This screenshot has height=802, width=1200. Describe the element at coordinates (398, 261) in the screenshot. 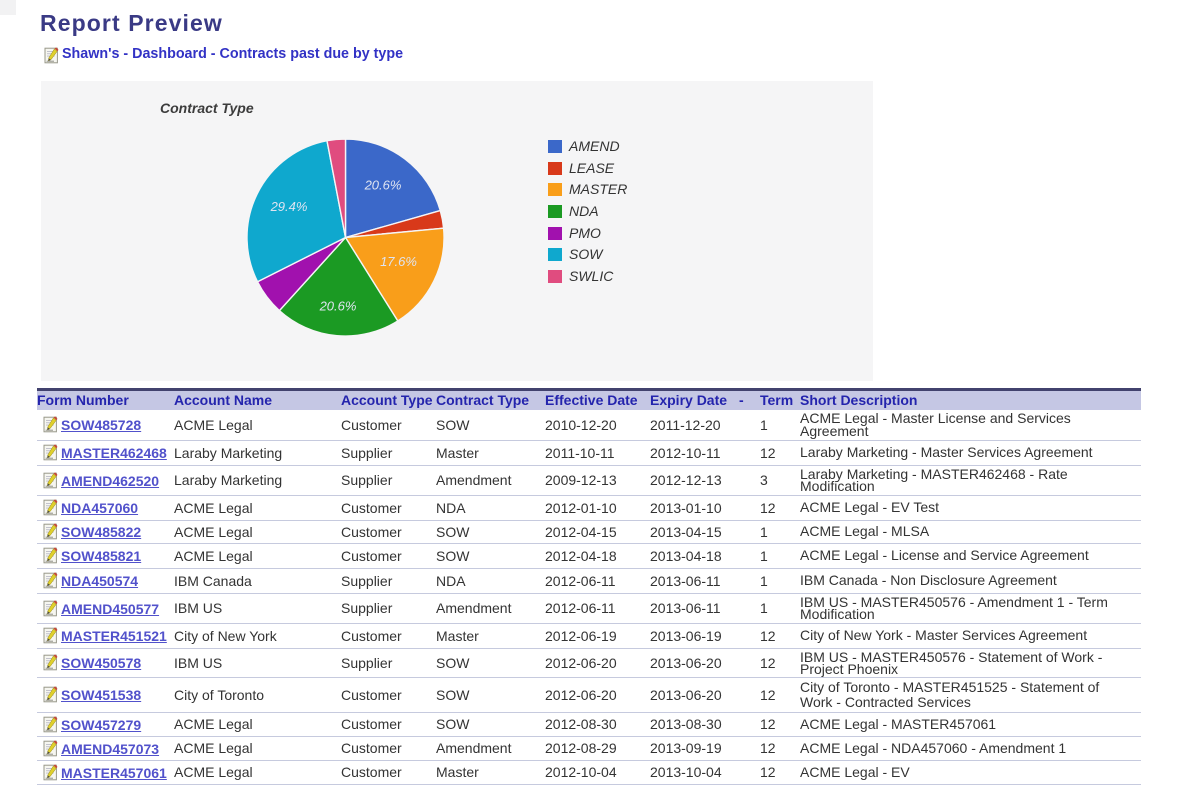

I see `svg-text: 17.6%` at that location.